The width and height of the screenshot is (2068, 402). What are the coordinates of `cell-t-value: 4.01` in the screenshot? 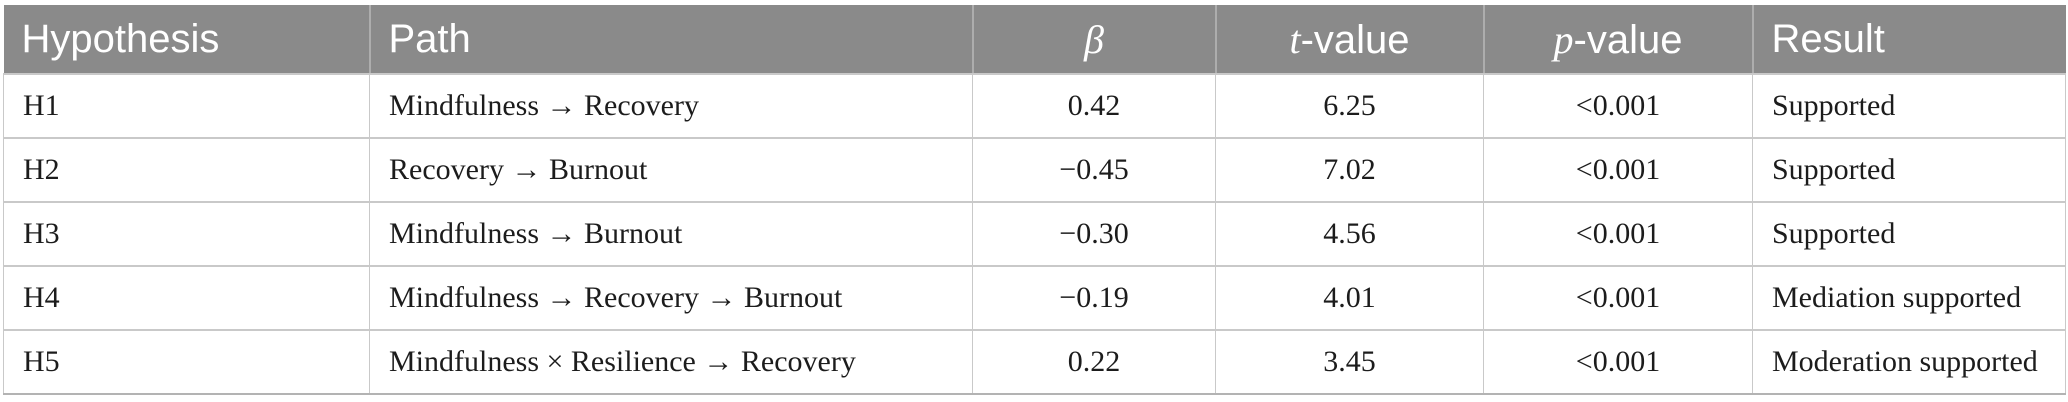 It's located at (1349, 298).